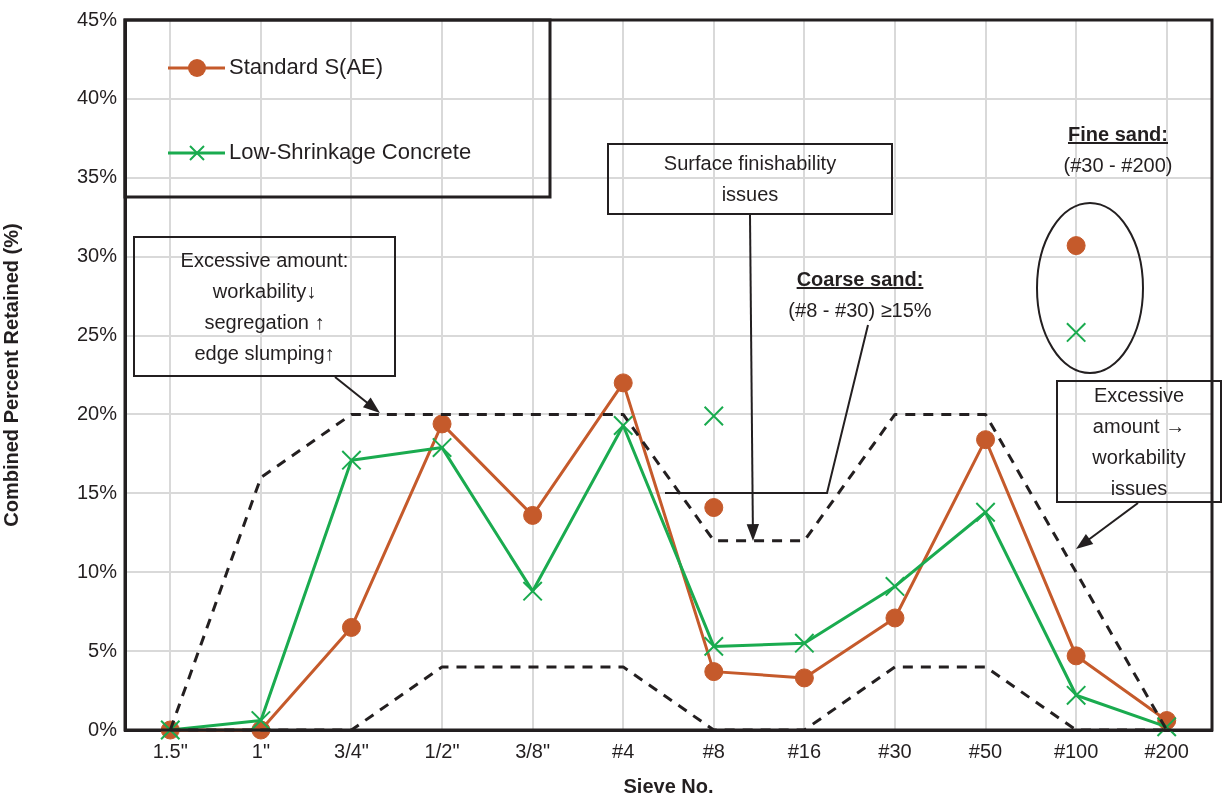 The image size is (1227, 799). I want to click on y-tick-label: 25%, so click(97, 334).